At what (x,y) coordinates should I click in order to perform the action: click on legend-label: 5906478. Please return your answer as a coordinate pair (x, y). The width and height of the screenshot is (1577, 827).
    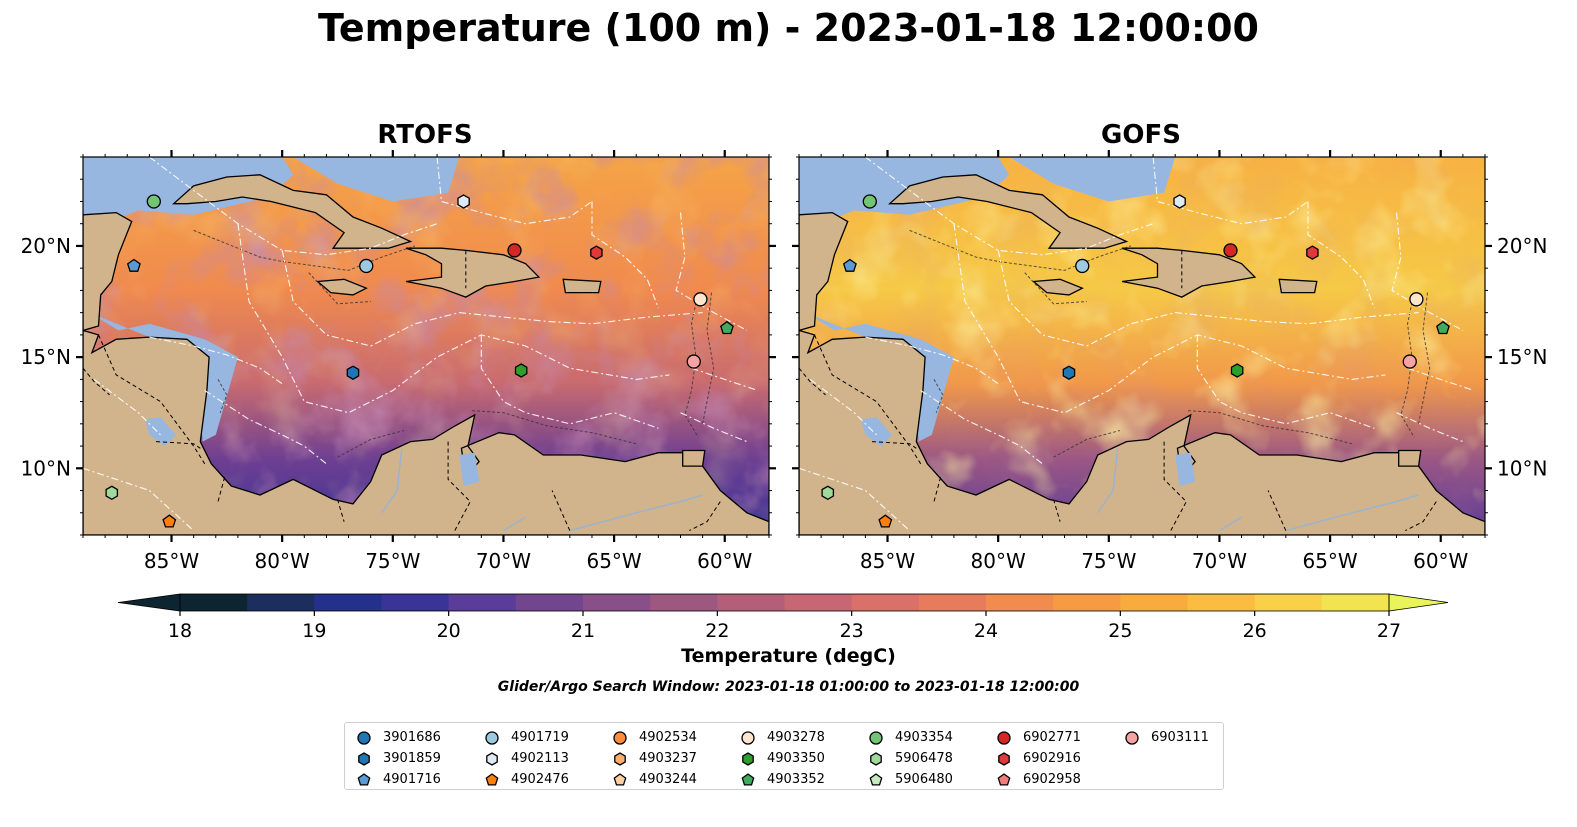
    Looking at the image, I should click on (924, 758).